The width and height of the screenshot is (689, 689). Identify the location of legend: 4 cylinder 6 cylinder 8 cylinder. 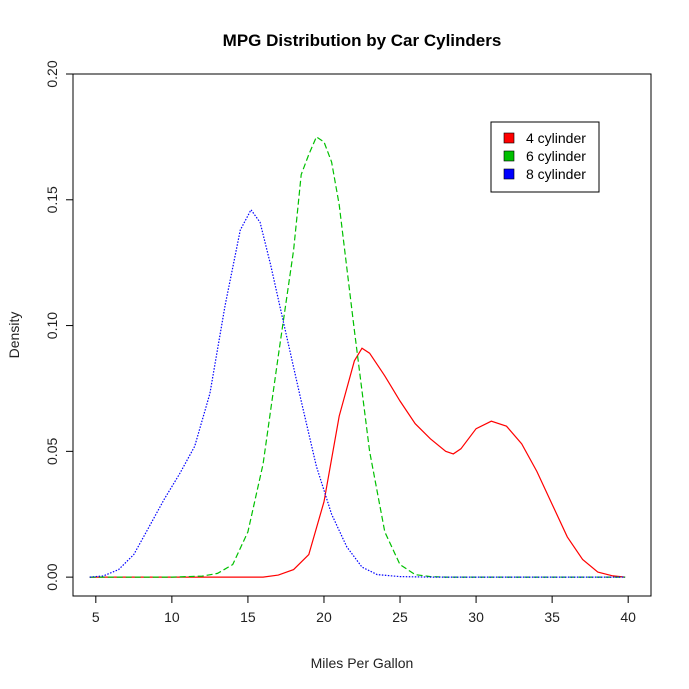
(545, 157).